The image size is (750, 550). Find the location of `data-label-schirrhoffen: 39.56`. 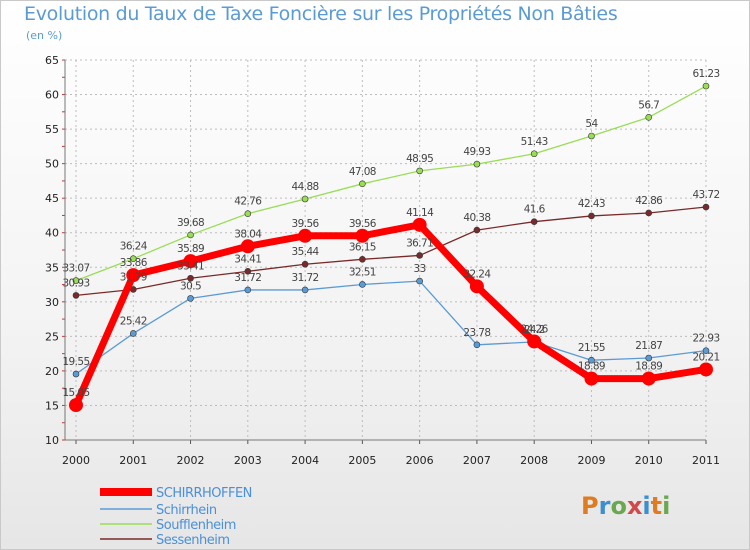

data-label-schirrhoffen: 39.56 is located at coordinates (306, 224).